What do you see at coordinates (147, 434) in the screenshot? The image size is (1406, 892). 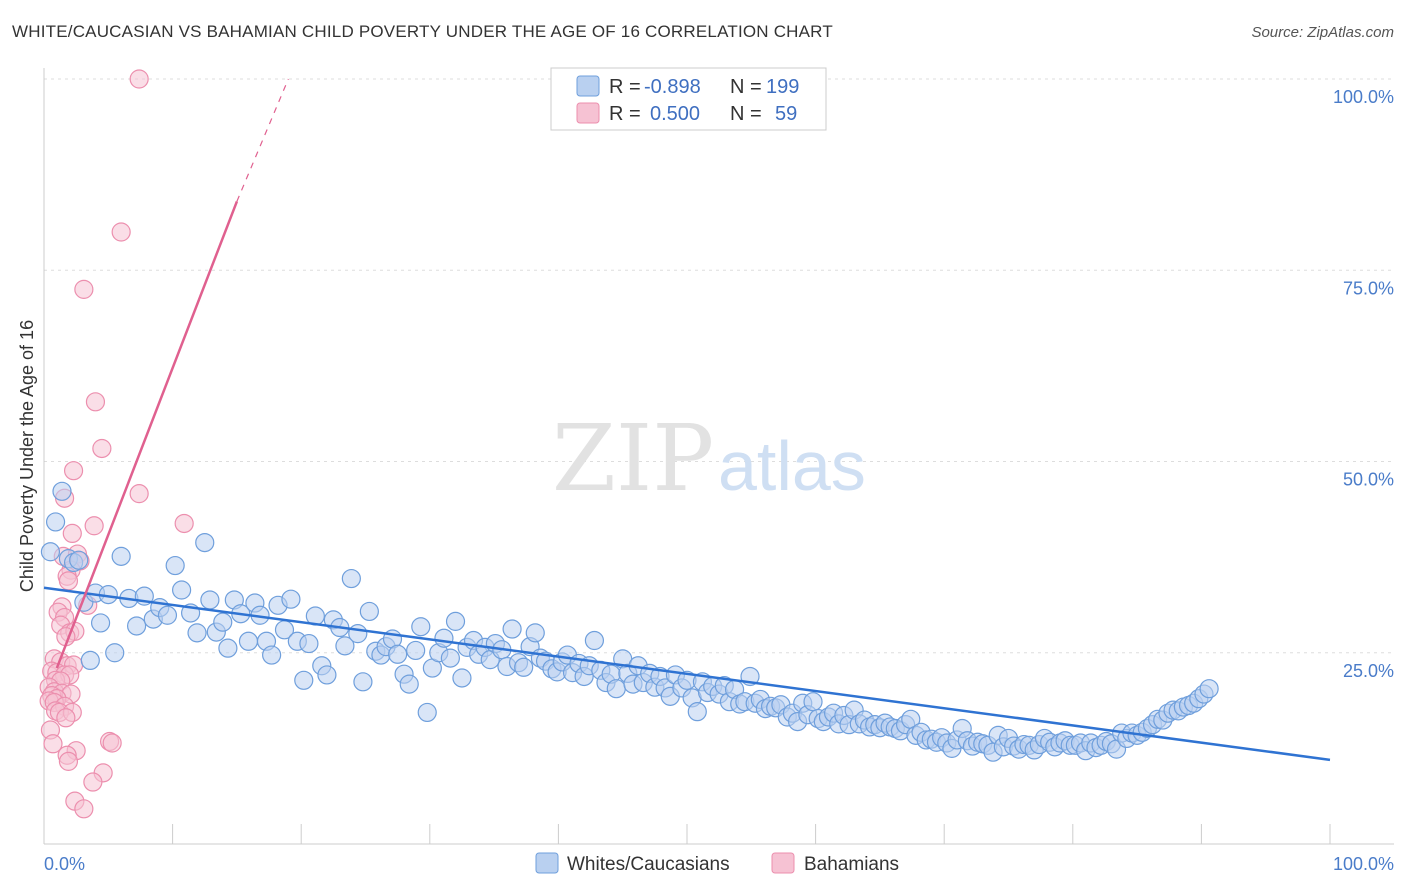 I see `bahamians-trend-line` at bounding box center [147, 434].